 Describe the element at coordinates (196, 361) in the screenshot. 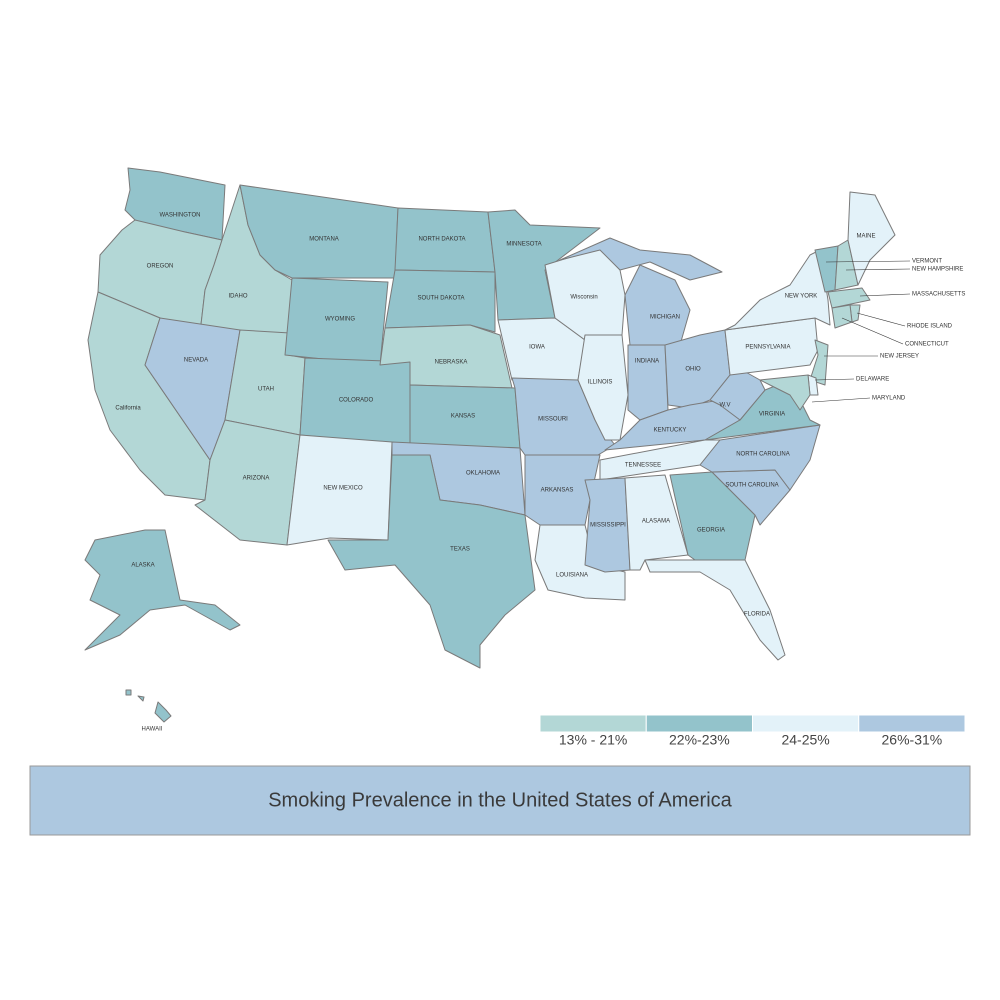

I see `state-label: NEVADA` at that location.